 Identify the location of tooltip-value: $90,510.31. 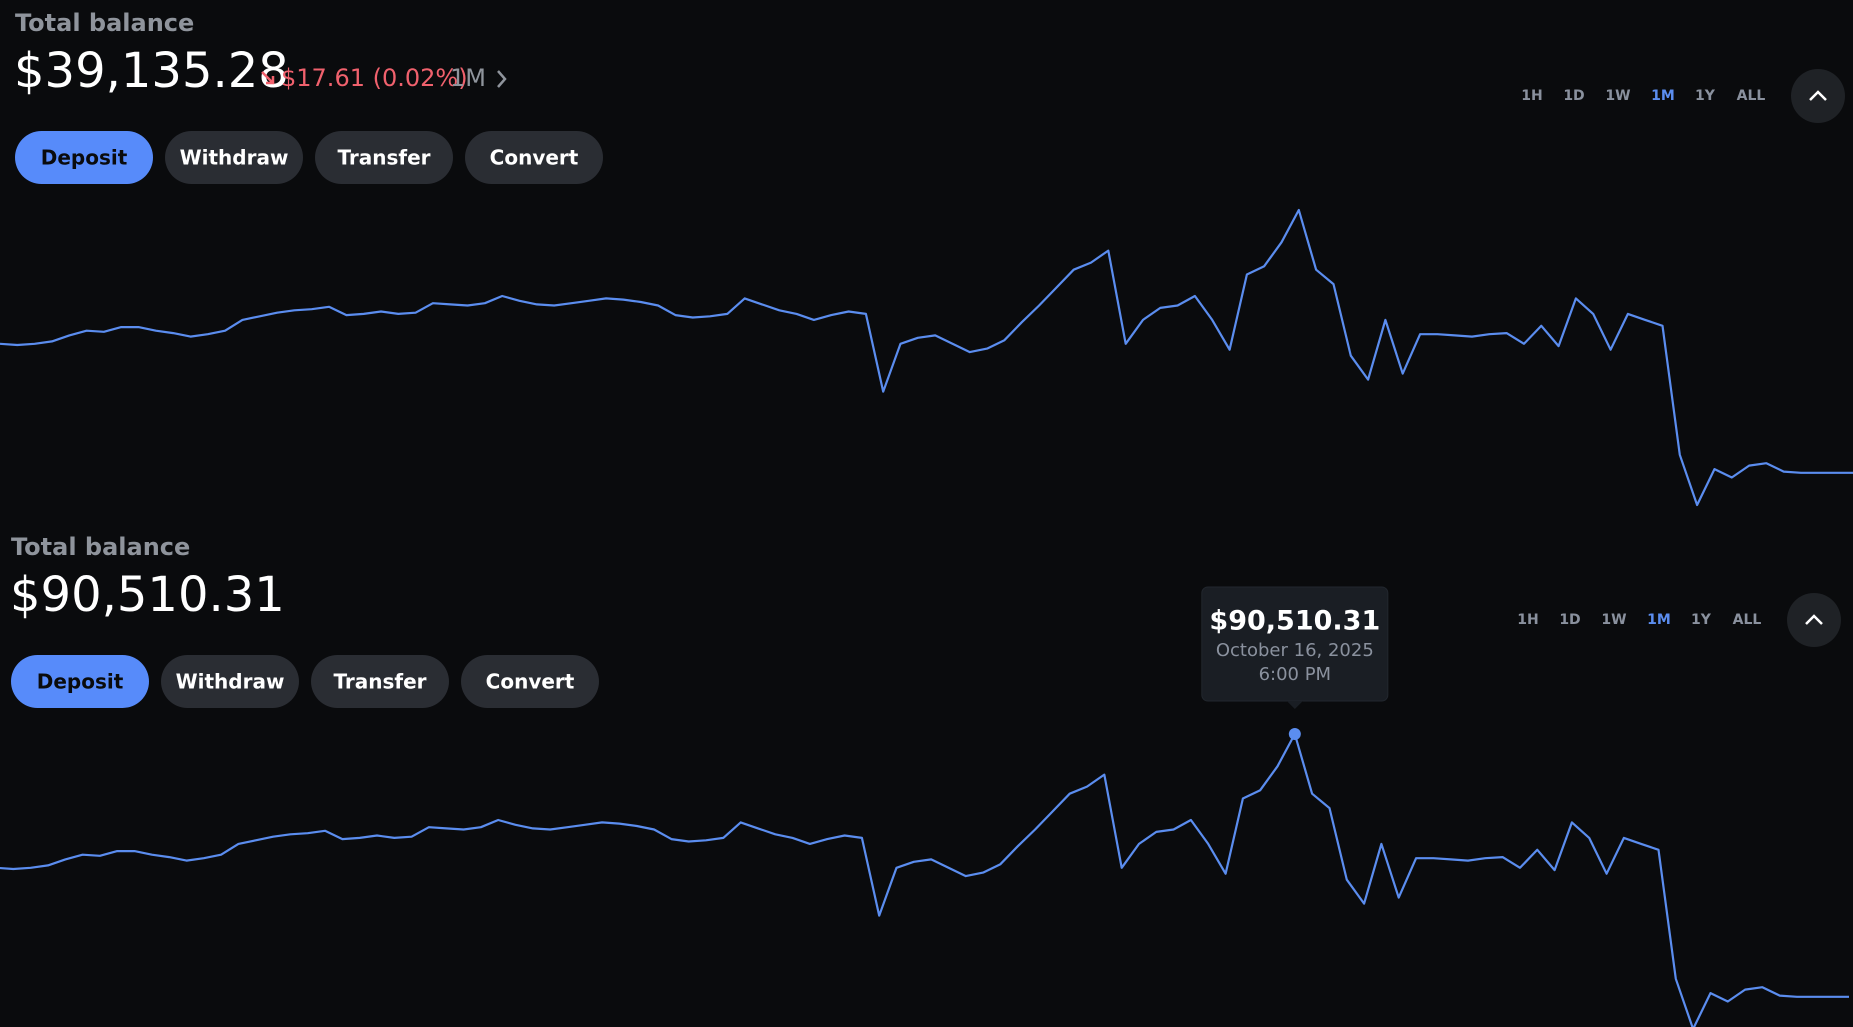
(1294, 621).